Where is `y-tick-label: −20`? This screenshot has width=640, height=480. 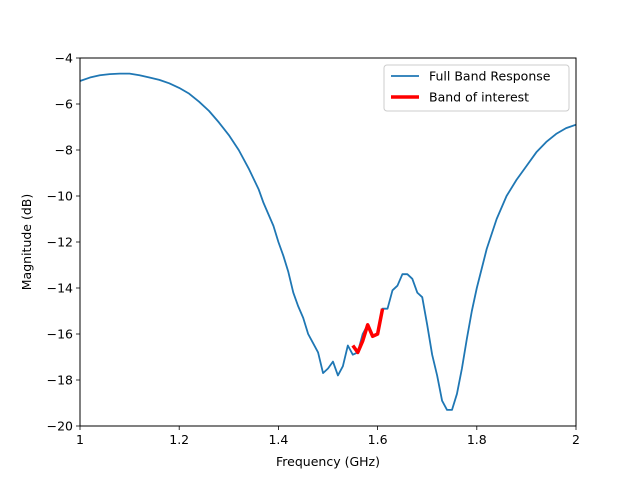 y-tick-label: −20 is located at coordinates (60, 426).